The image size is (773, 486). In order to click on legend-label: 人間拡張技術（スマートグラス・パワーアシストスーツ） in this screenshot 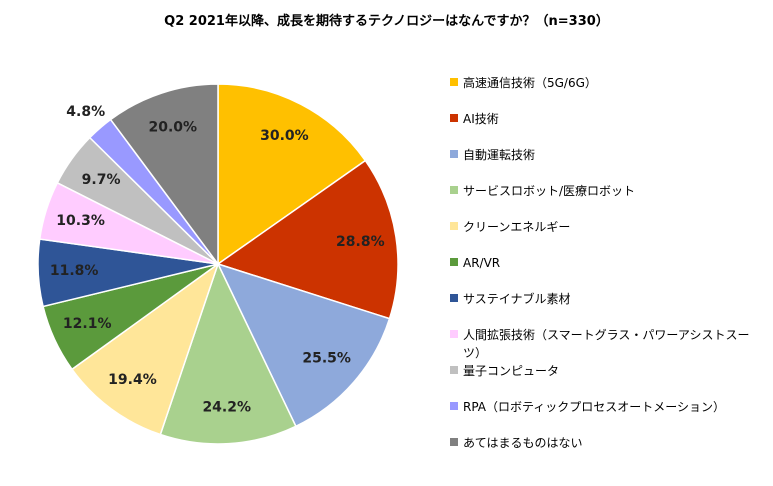, I will do `click(606, 344)`.